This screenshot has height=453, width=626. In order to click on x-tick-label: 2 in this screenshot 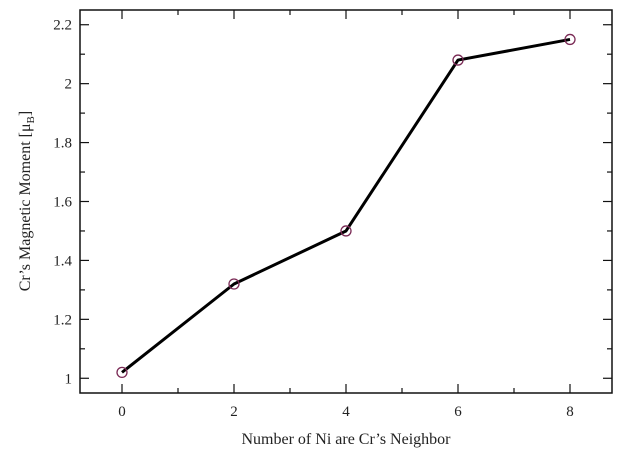, I will do `click(234, 412)`.